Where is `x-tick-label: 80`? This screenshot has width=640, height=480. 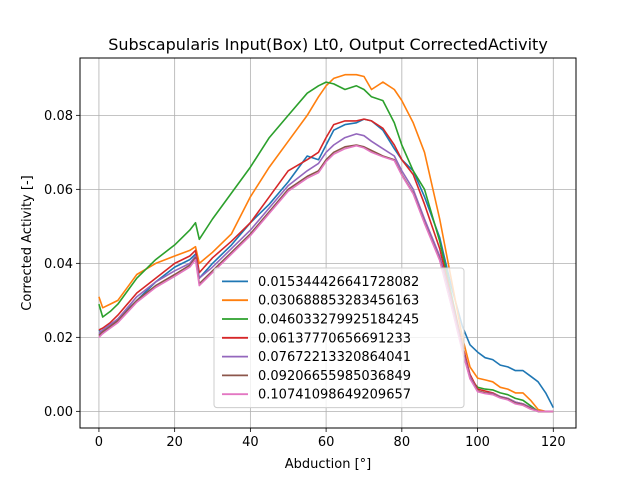
x-tick-label: 80 is located at coordinates (402, 442).